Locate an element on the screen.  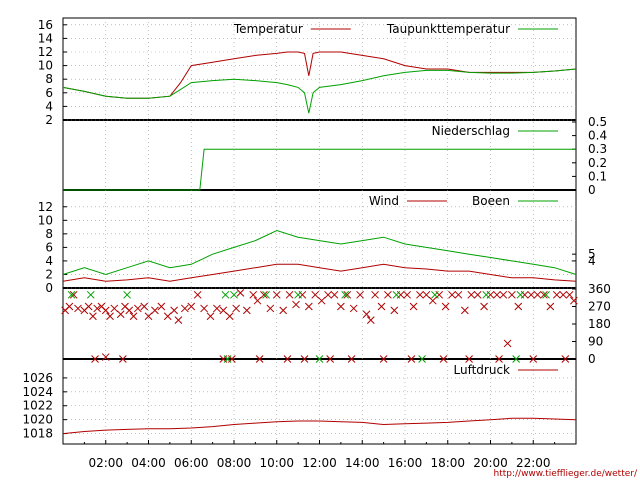
series-line-luftdruck is located at coordinates (319, 426).